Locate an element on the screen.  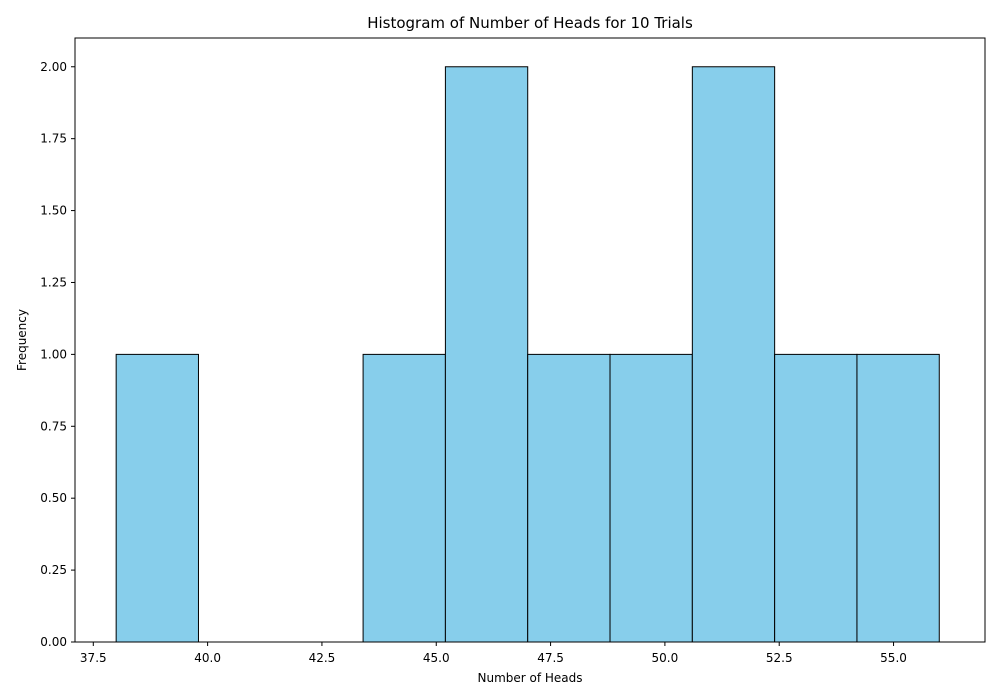
x-tick-label: 45.0 is located at coordinates (436, 658).